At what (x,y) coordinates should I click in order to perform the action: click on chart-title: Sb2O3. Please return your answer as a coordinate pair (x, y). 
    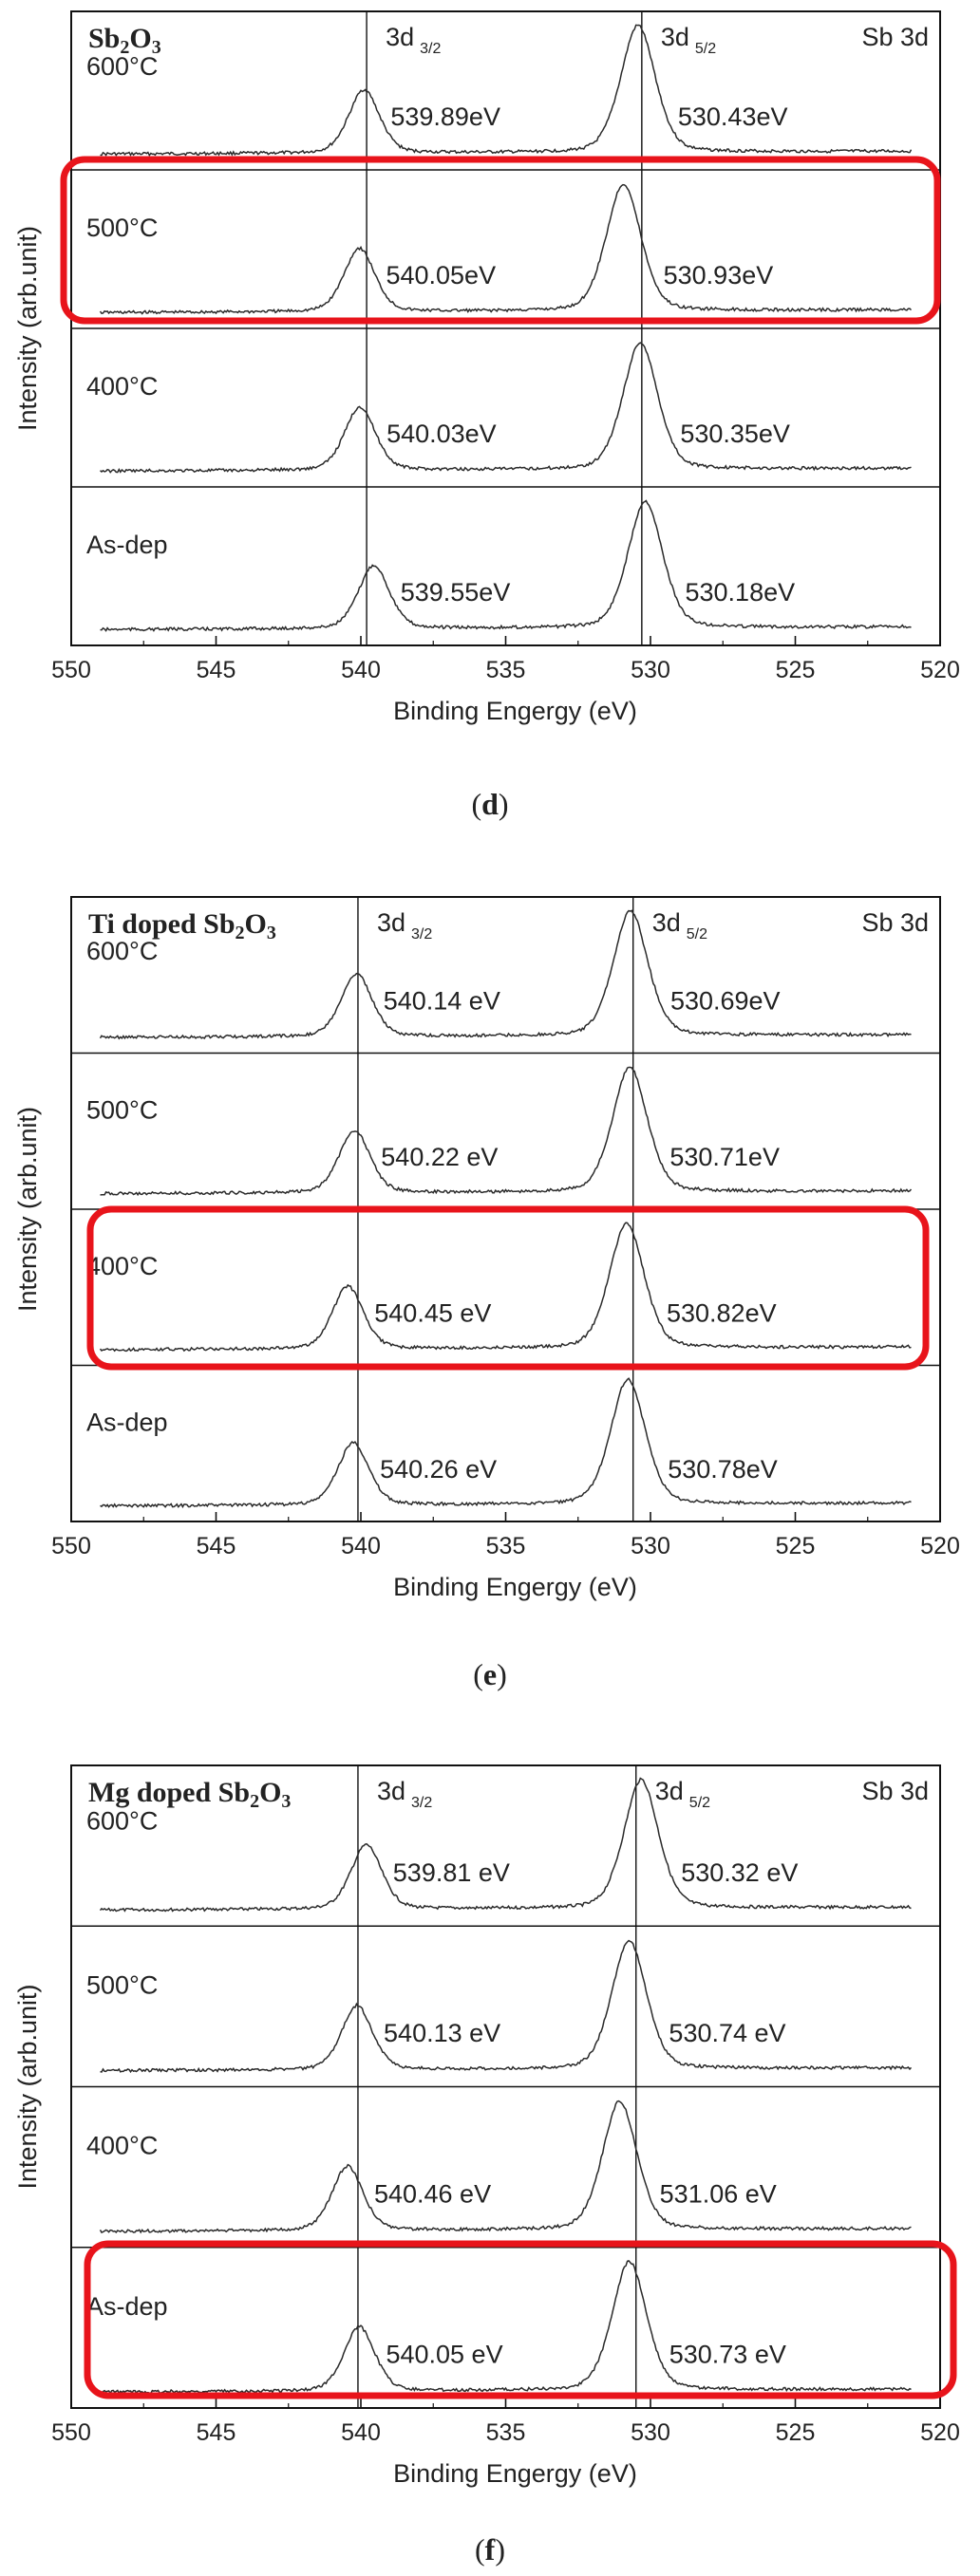
    Looking at the image, I should click on (124, 41).